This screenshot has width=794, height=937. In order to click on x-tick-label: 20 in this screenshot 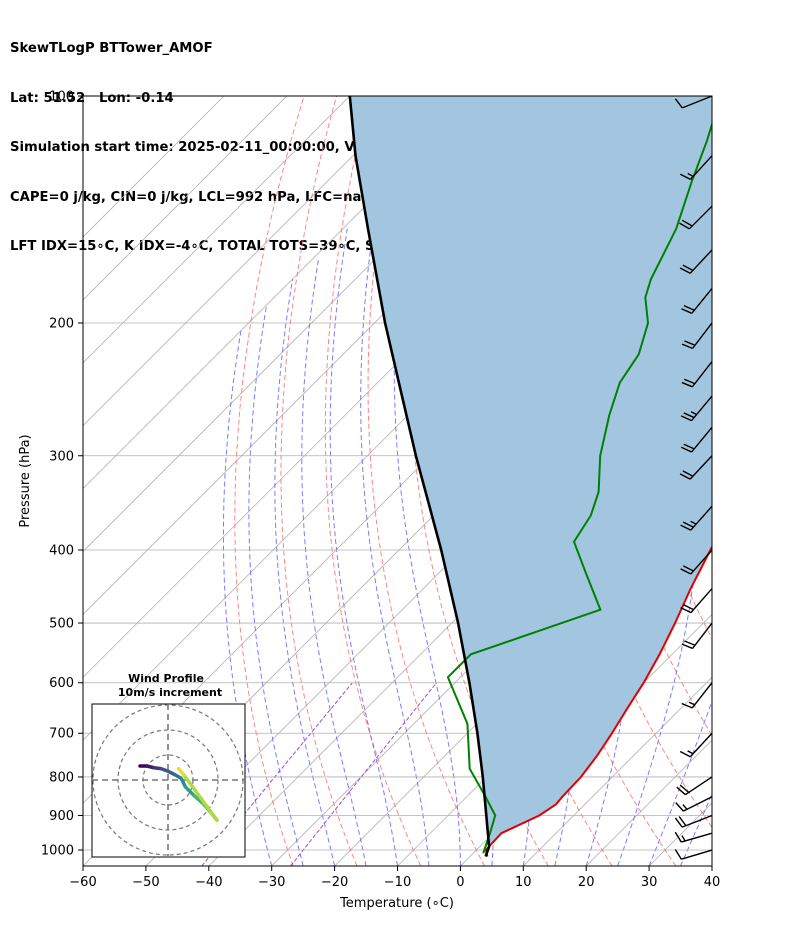, I will do `click(586, 882)`.